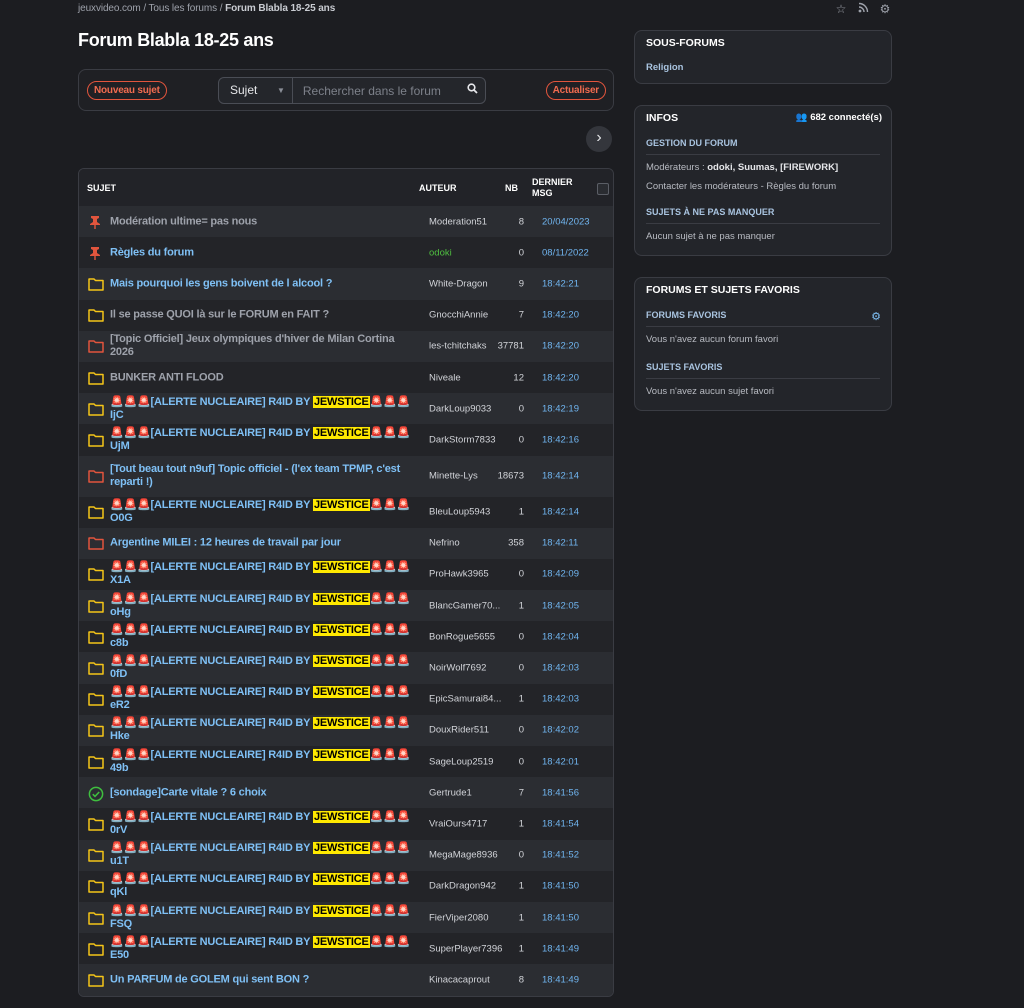 Image resolution: width=1024 pixels, height=1008 pixels. What do you see at coordinates (565, 253) in the screenshot?
I see `topic-last-message-link: 08/11/2022` at bounding box center [565, 253].